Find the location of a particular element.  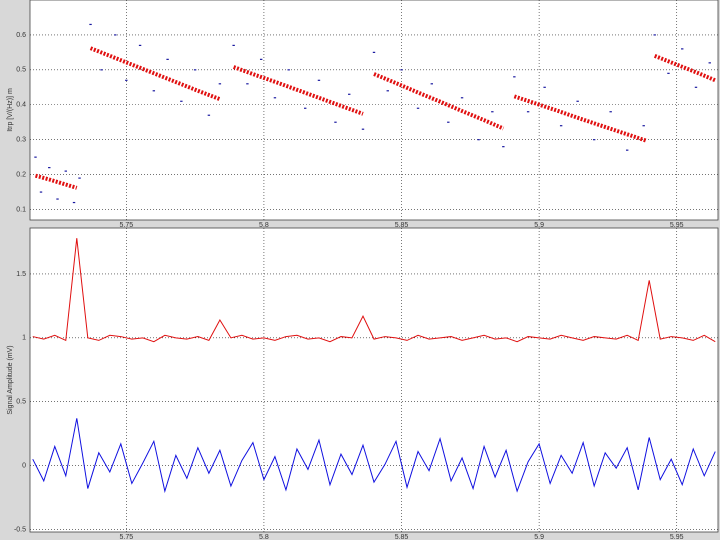

y-tick-label: 0.3 is located at coordinates (21, 140).